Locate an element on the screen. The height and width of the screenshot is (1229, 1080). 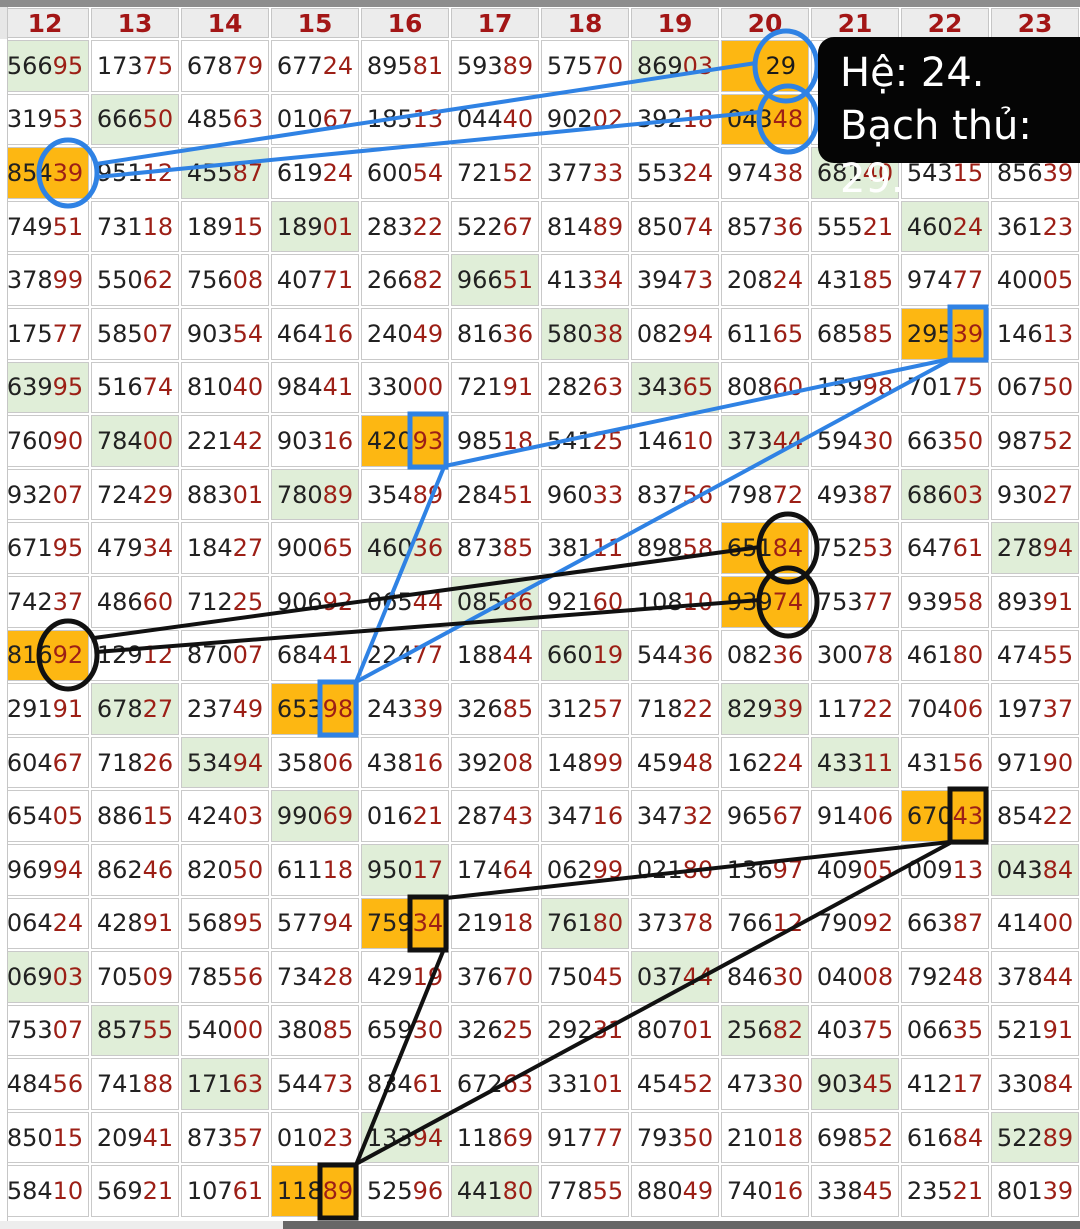
number-cell-r4-c22: 460 24 is located at coordinates (945, 226).